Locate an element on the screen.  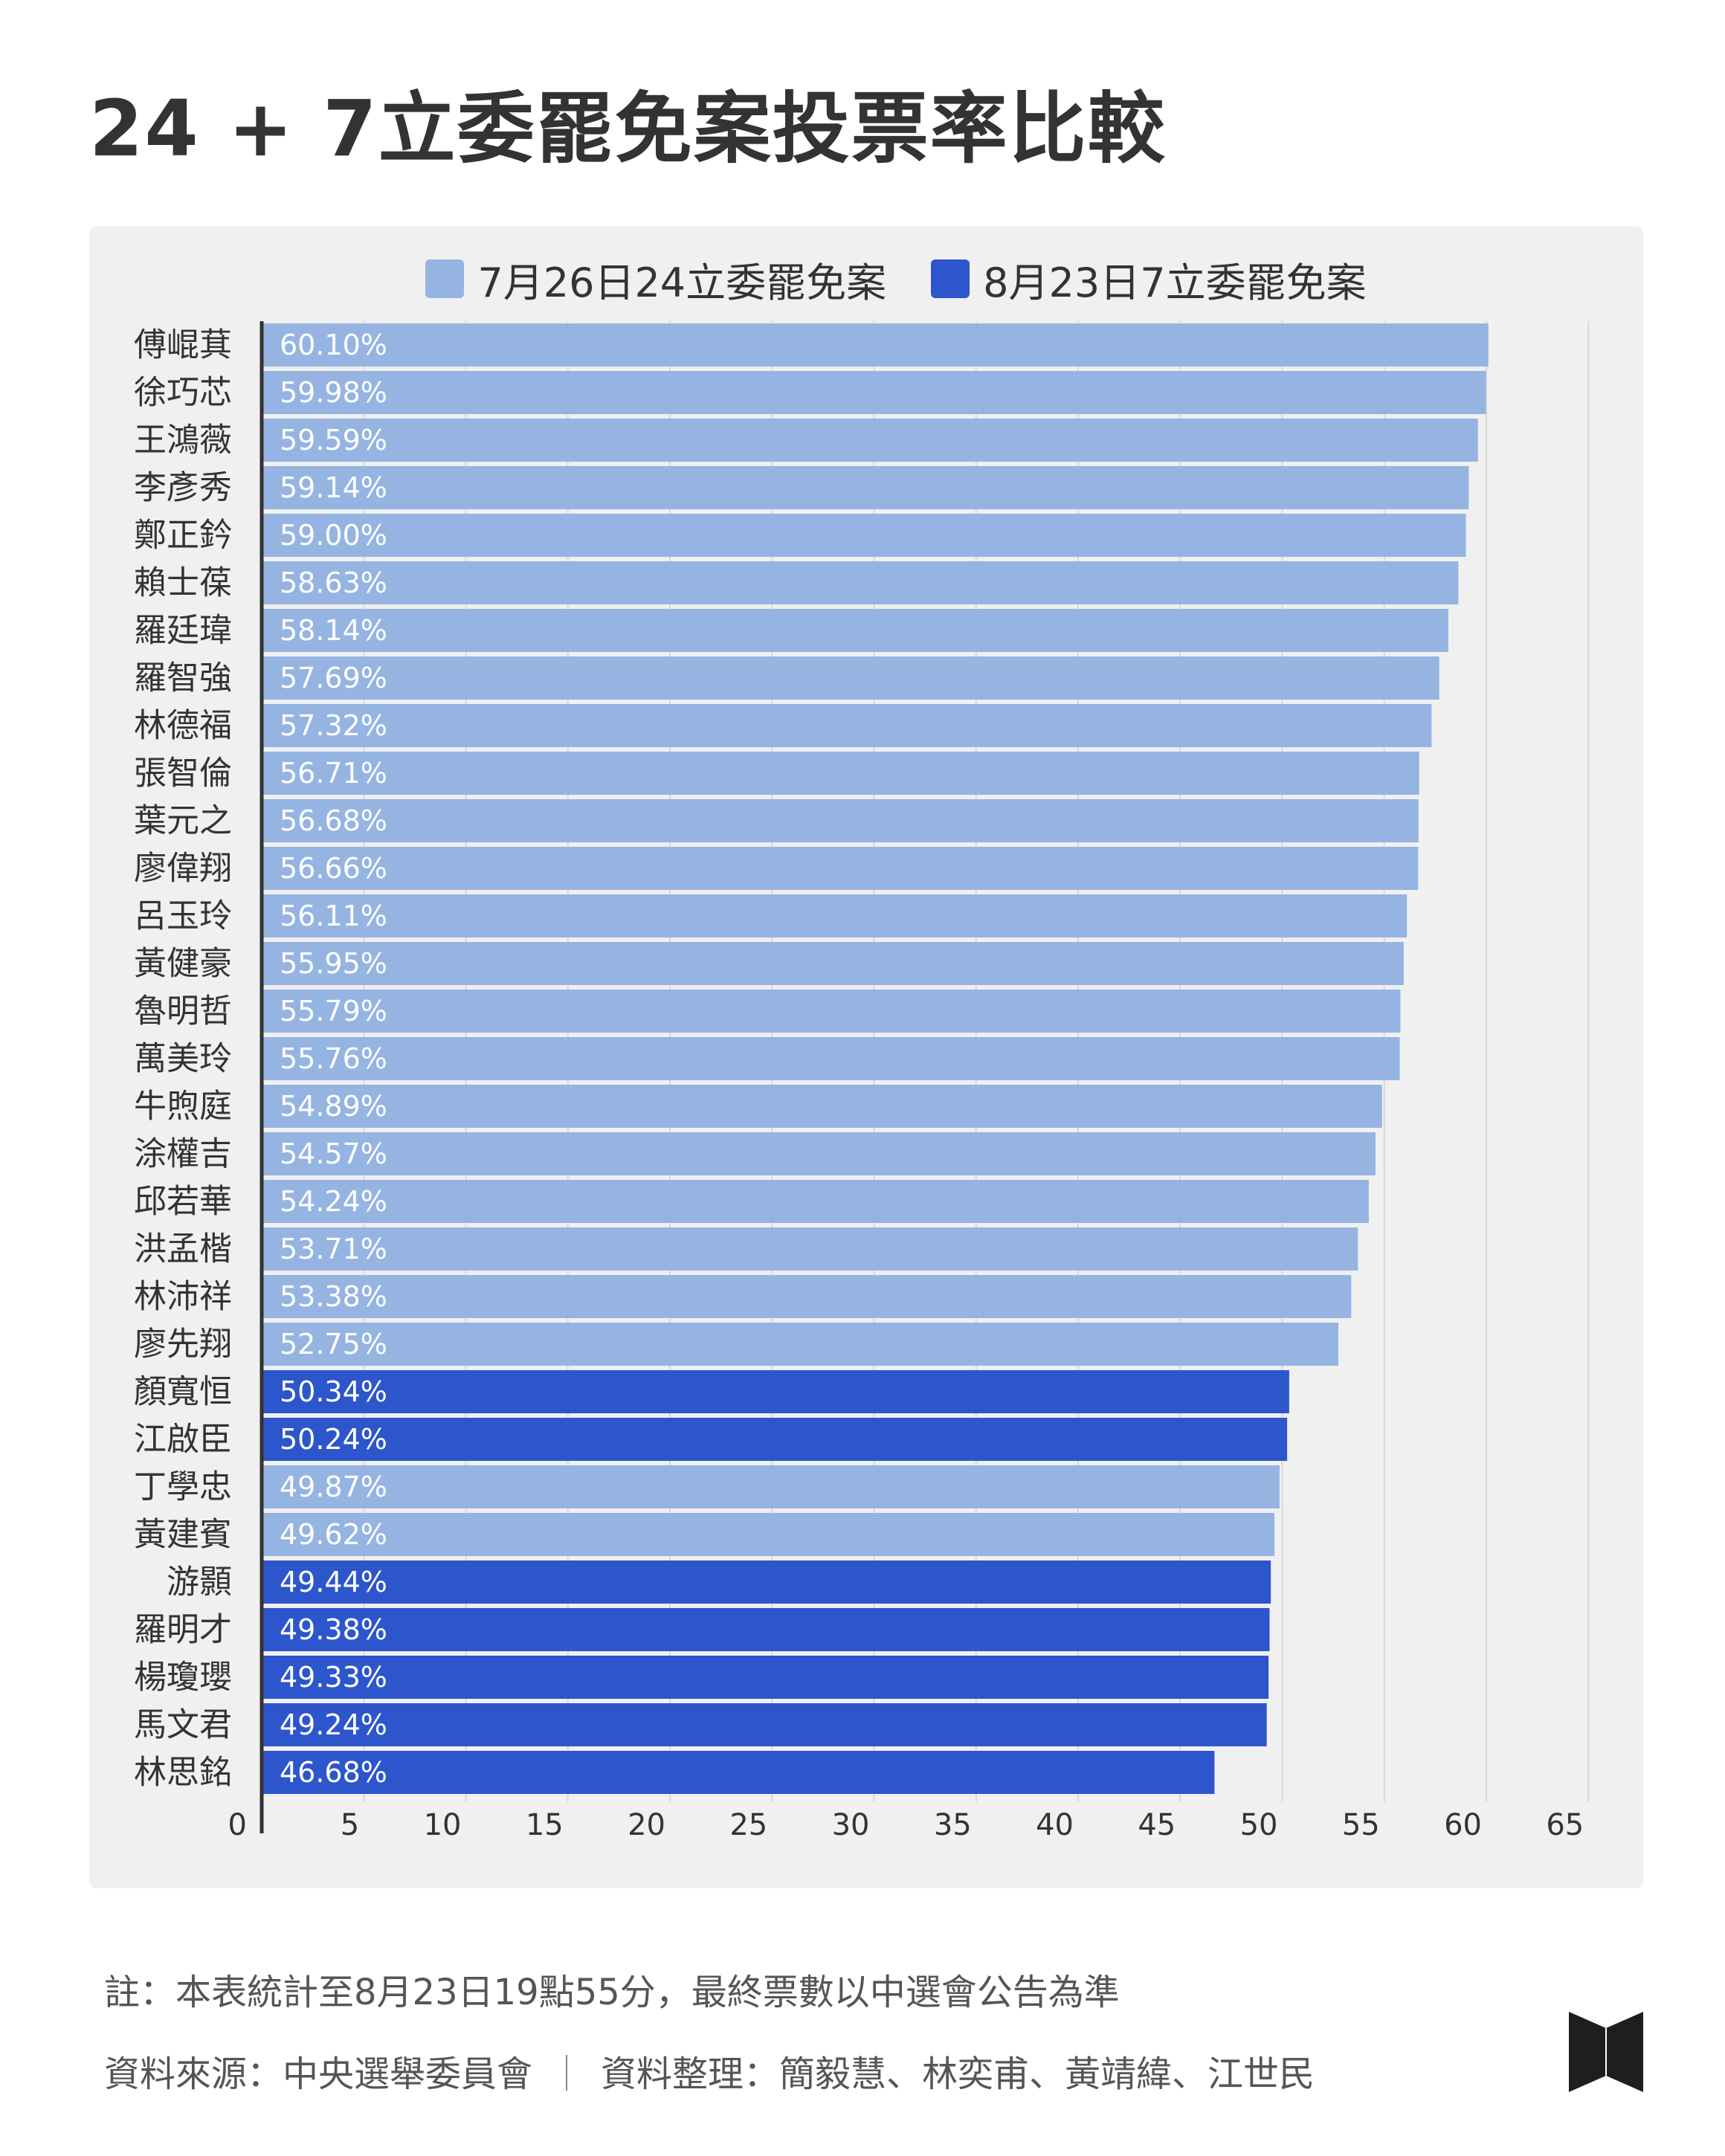
category-label-7: 羅智強 is located at coordinates (183, 678).